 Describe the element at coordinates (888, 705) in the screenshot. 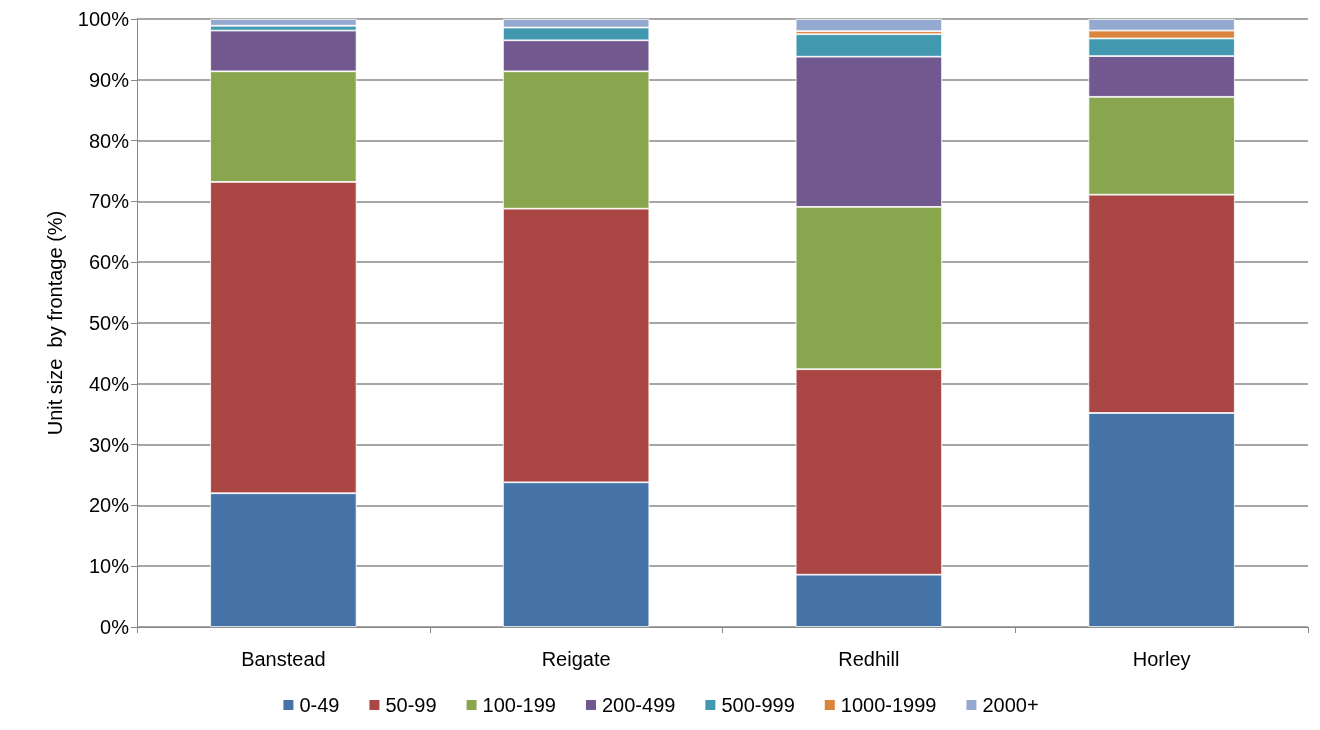

I see `legend-label: 1000-1999` at that location.